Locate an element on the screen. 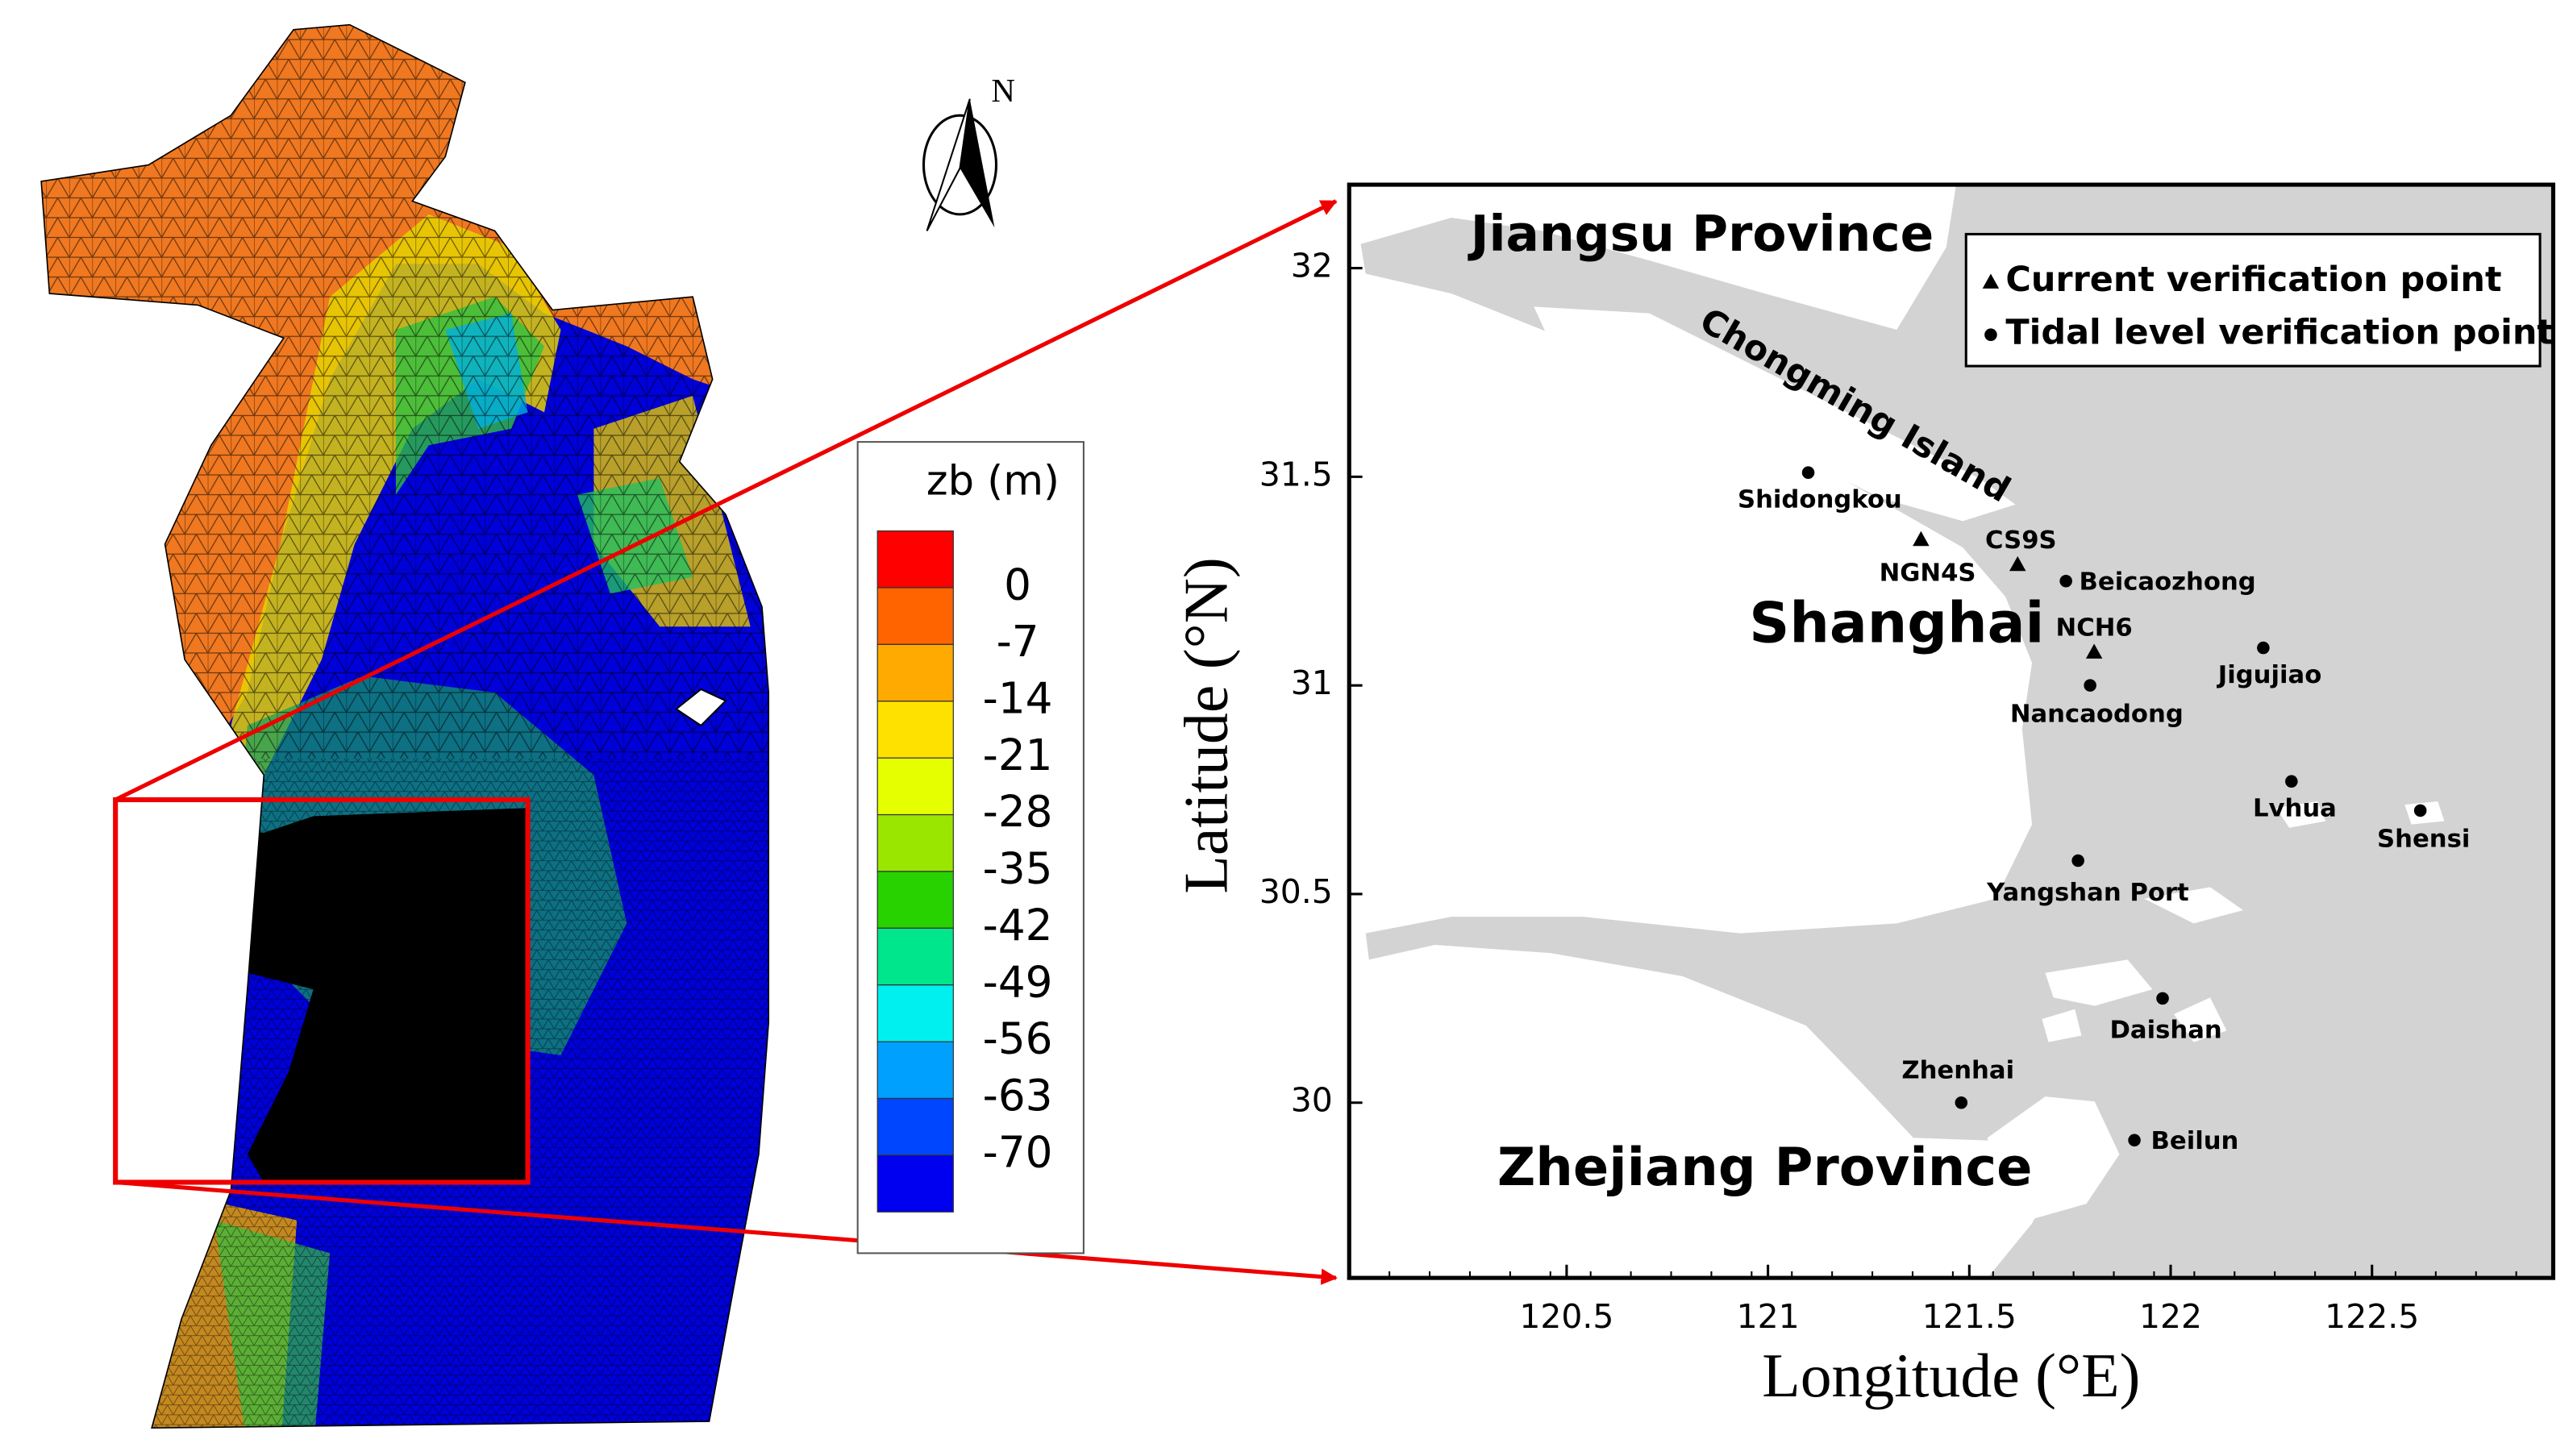  colorbar-label: -21 is located at coordinates (1018, 755).